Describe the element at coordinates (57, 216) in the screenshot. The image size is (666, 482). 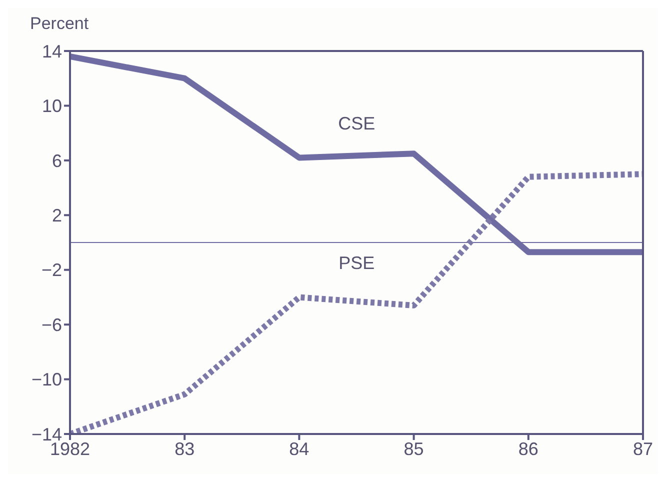
I see `y-tick-label: 2` at that location.